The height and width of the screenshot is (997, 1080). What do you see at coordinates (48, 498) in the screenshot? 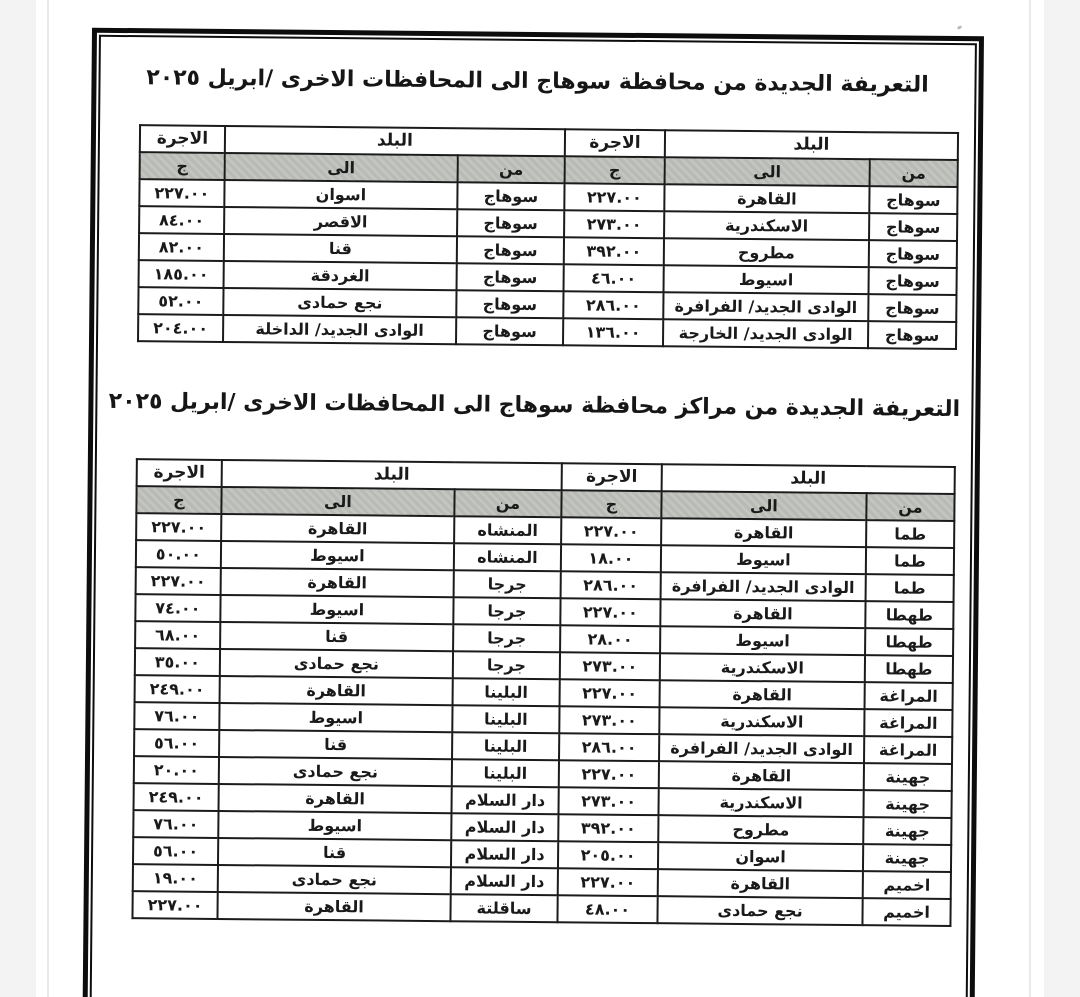
I see `page-edge-line-left` at bounding box center [48, 498].